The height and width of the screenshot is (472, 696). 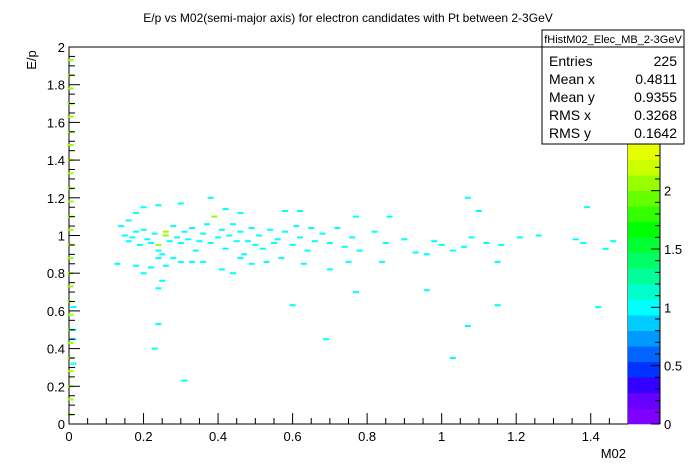 I want to click on y-tick-label: 1, so click(x=61, y=236).